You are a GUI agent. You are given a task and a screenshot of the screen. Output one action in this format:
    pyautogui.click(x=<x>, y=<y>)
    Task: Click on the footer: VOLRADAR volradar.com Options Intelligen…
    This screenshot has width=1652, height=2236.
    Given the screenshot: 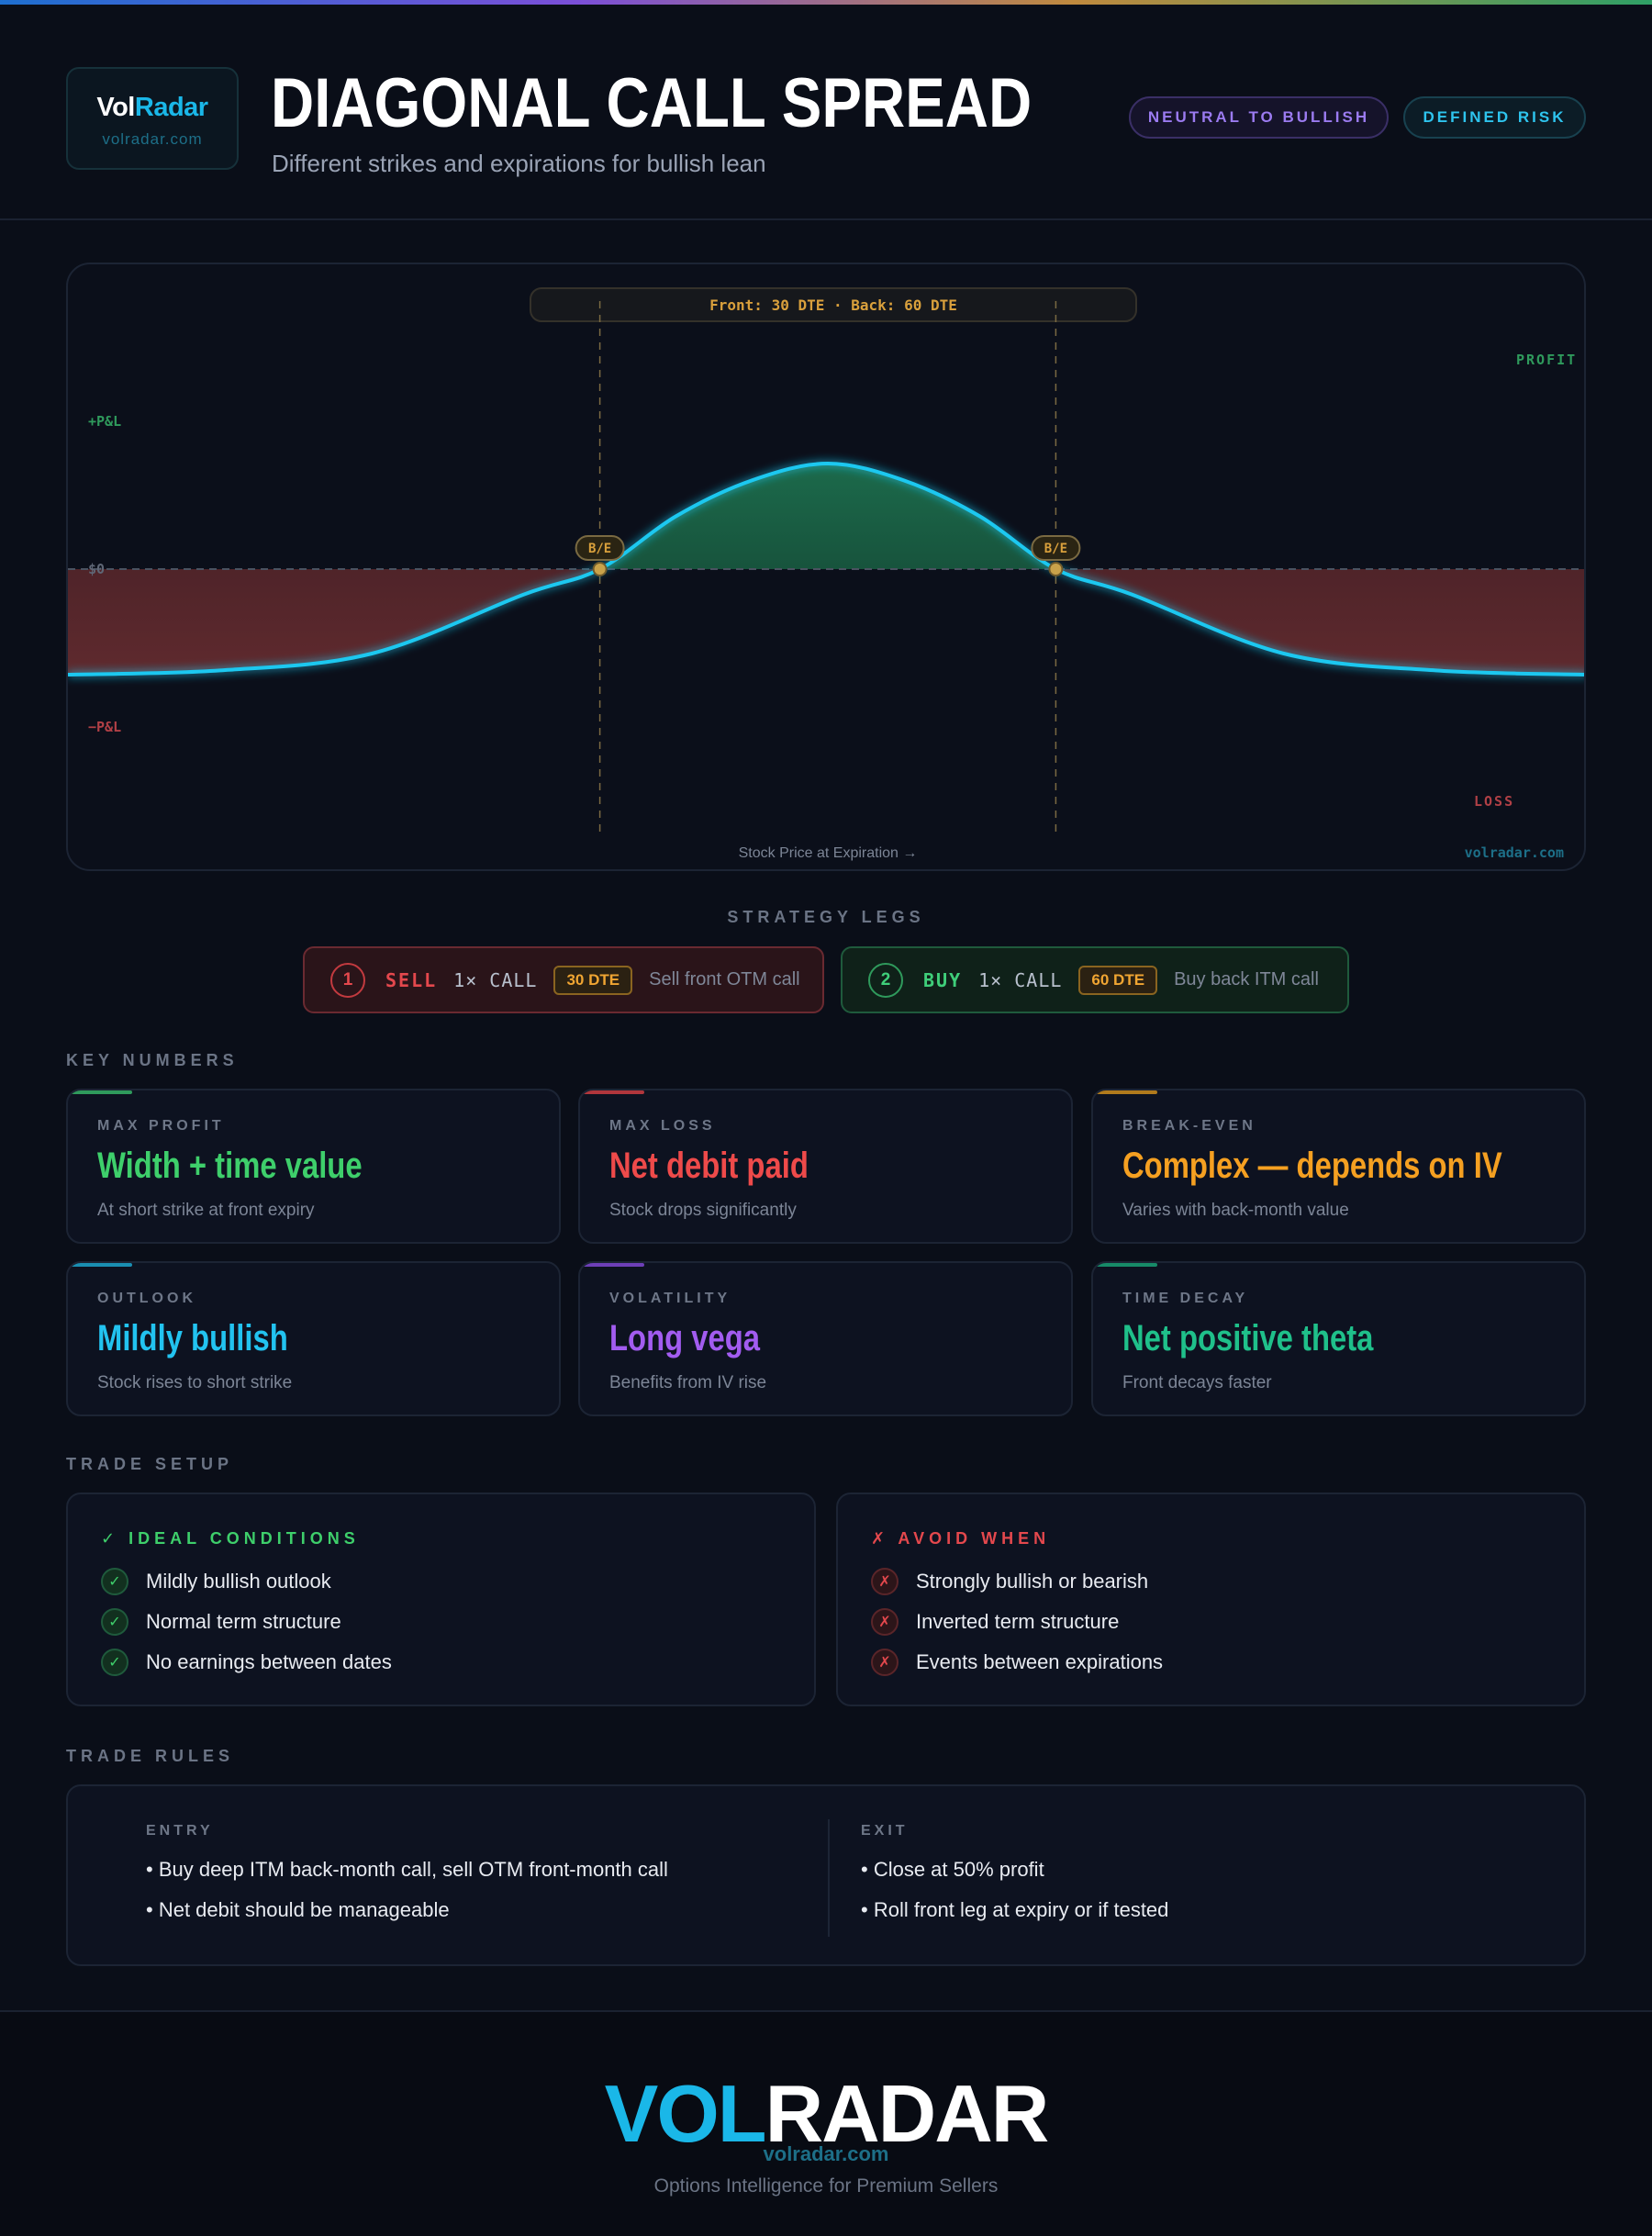 What is the action you would take?
    pyautogui.click(x=826, y=2123)
    